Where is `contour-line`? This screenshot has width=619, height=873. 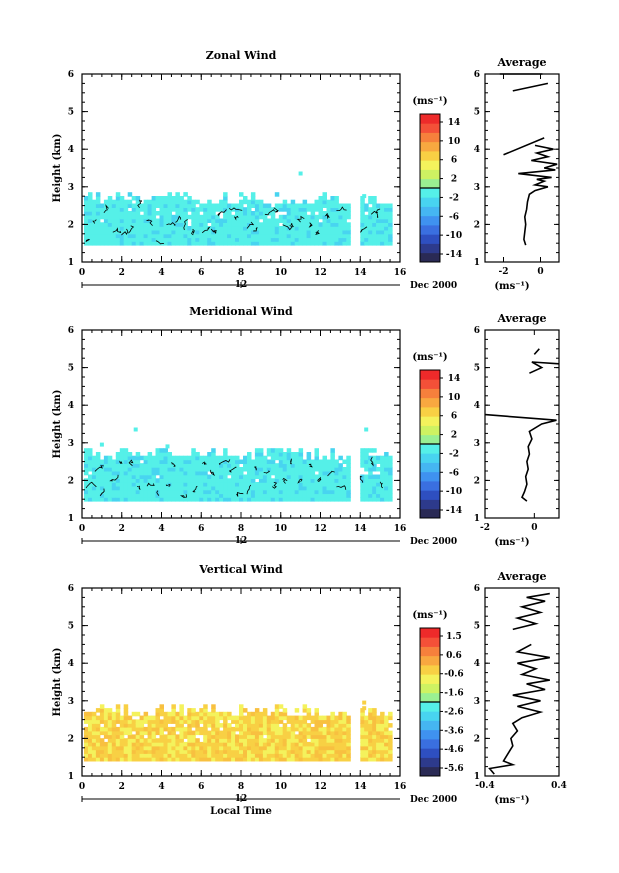 contour-line is located at coordinates (168, 485).